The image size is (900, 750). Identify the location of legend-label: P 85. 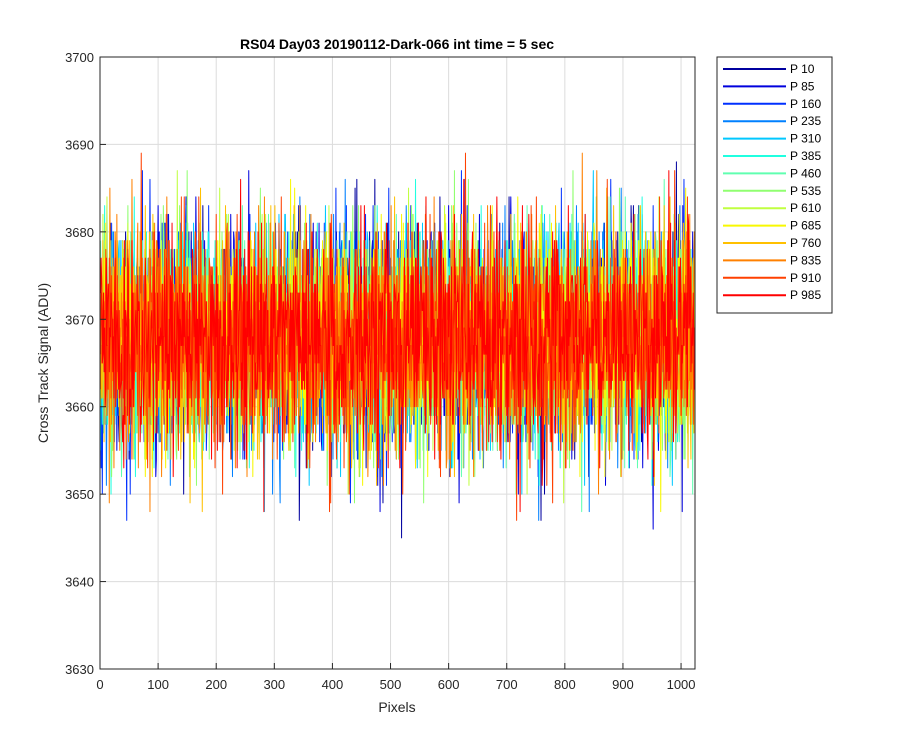
(802, 86).